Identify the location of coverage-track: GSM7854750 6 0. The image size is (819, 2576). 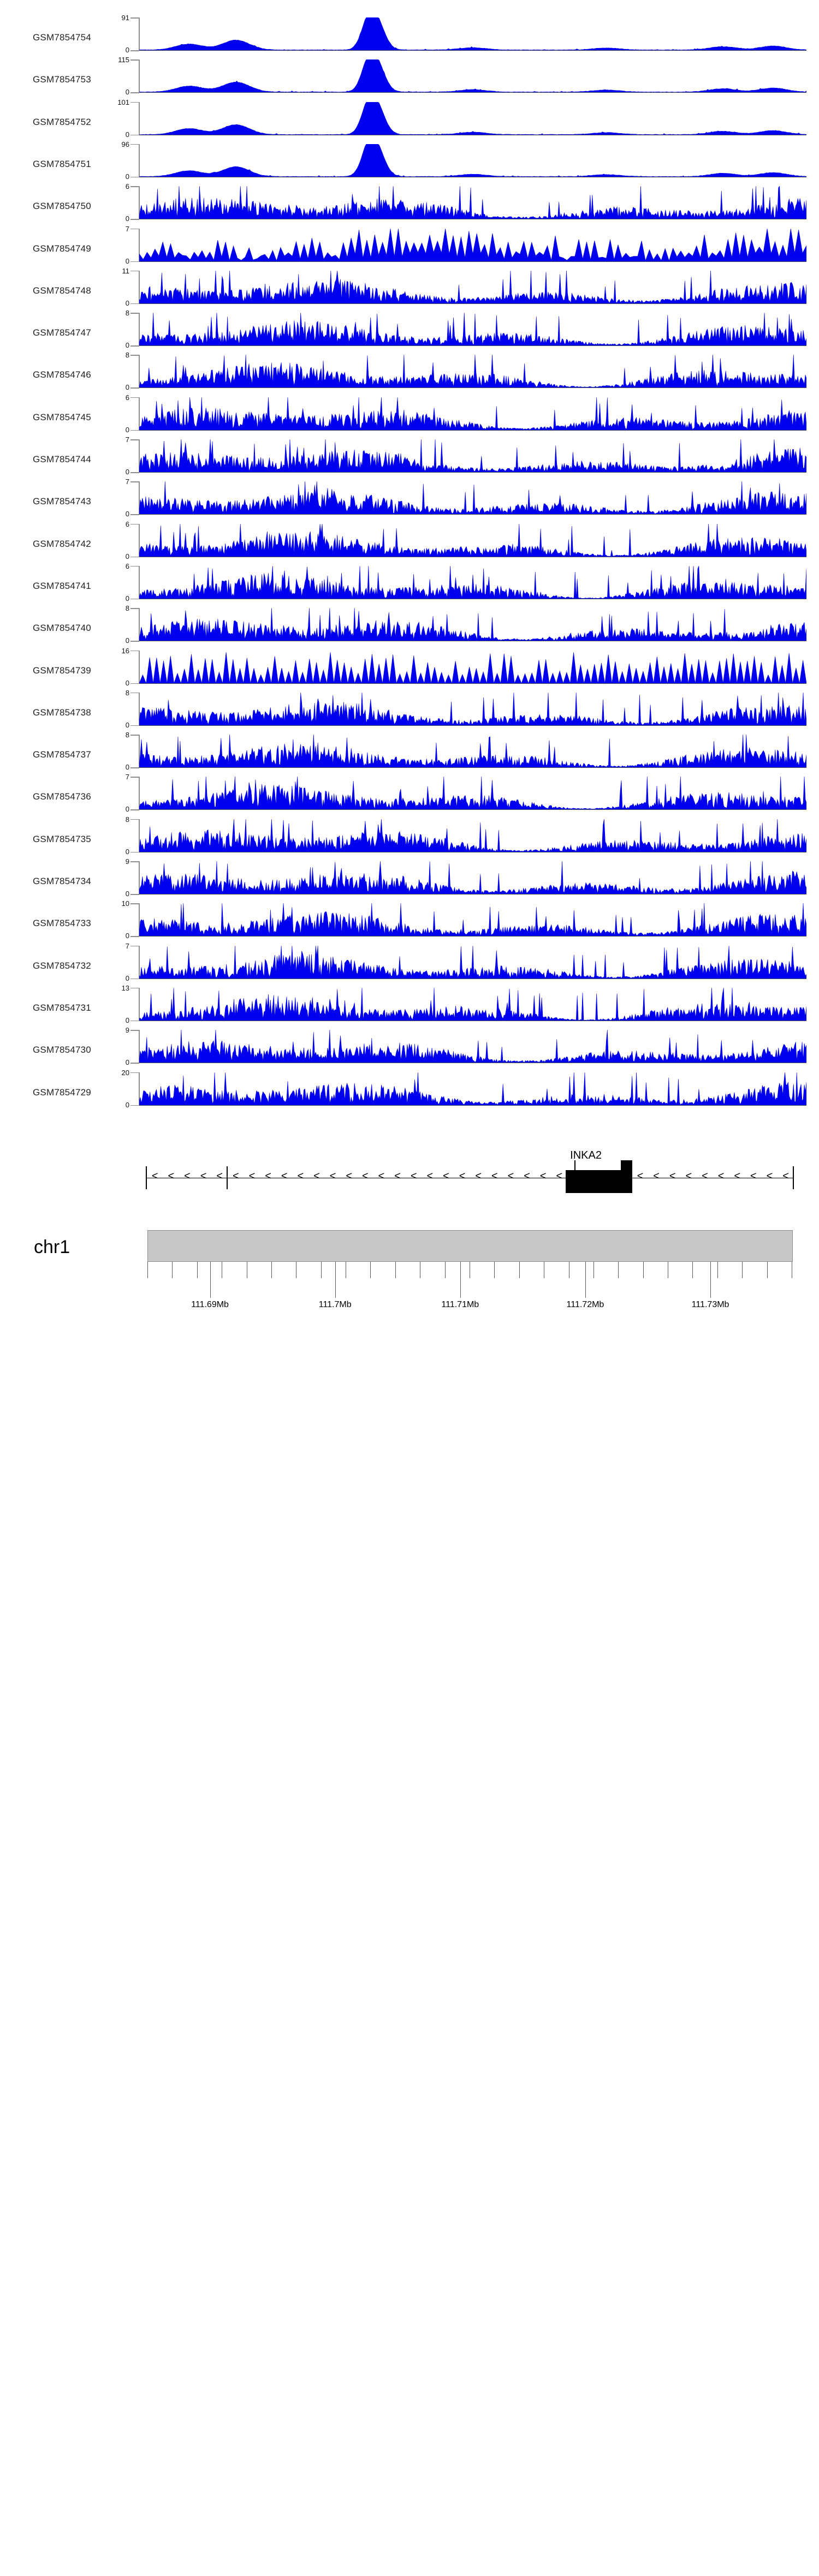
(410, 204).